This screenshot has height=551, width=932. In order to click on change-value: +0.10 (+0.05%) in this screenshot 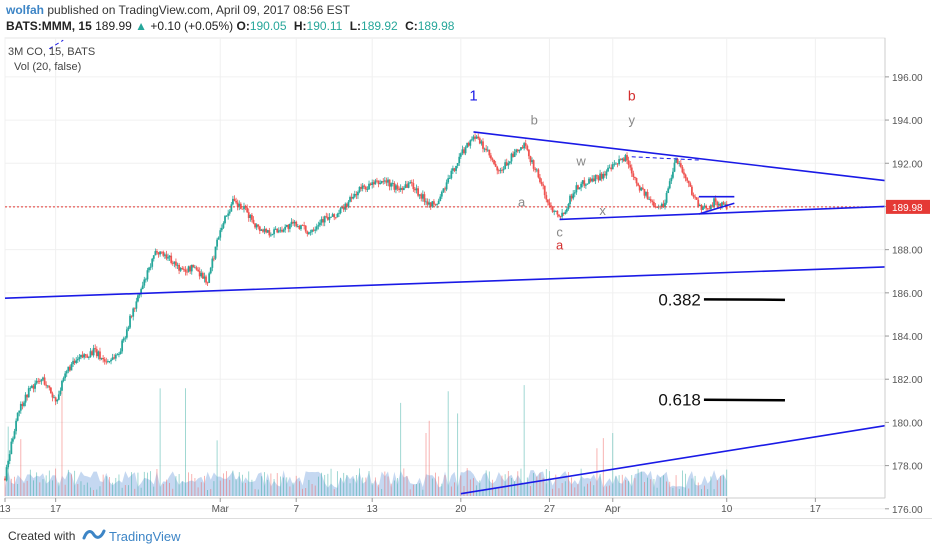, I will do `click(192, 26)`.